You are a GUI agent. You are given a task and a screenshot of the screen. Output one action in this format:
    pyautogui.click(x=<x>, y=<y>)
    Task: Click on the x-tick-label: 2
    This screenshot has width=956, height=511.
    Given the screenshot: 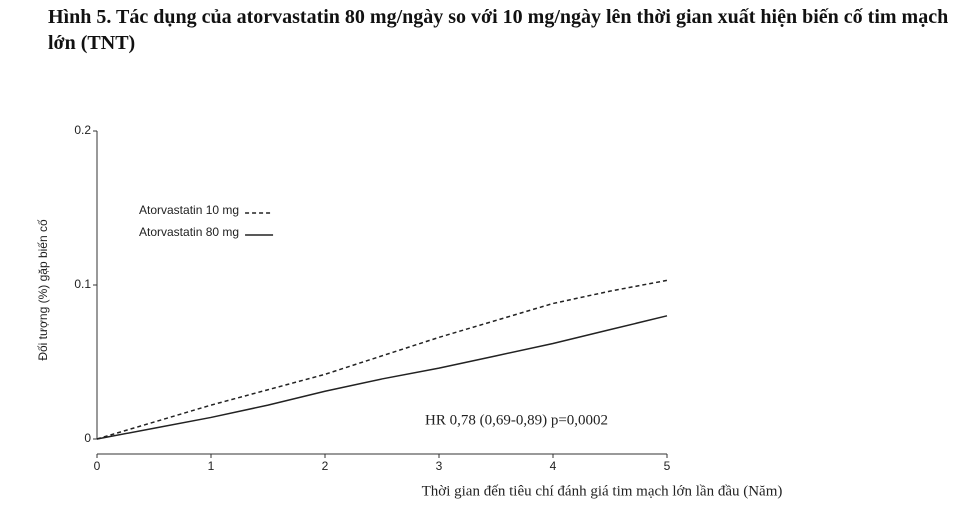 What is the action you would take?
    pyautogui.click(x=325, y=466)
    